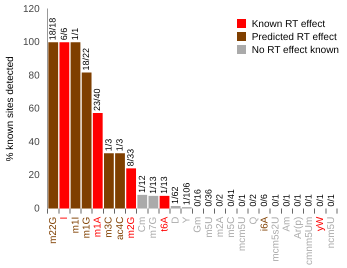  What do you see at coordinates (53, 29) in the screenshot?
I see `text: 18/18` at bounding box center [53, 29].